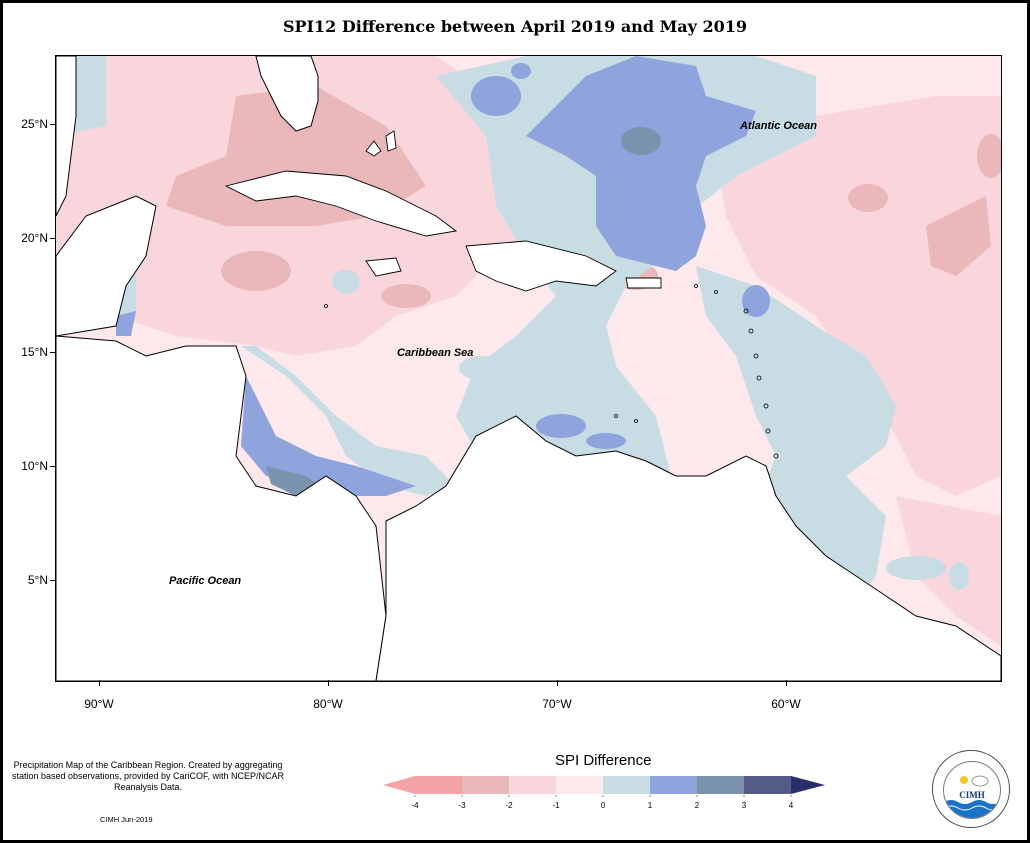 This screenshot has height=843, width=1030. What do you see at coordinates (808, 785) in the screenshot?
I see `legend-arrow-right` at bounding box center [808, 785].